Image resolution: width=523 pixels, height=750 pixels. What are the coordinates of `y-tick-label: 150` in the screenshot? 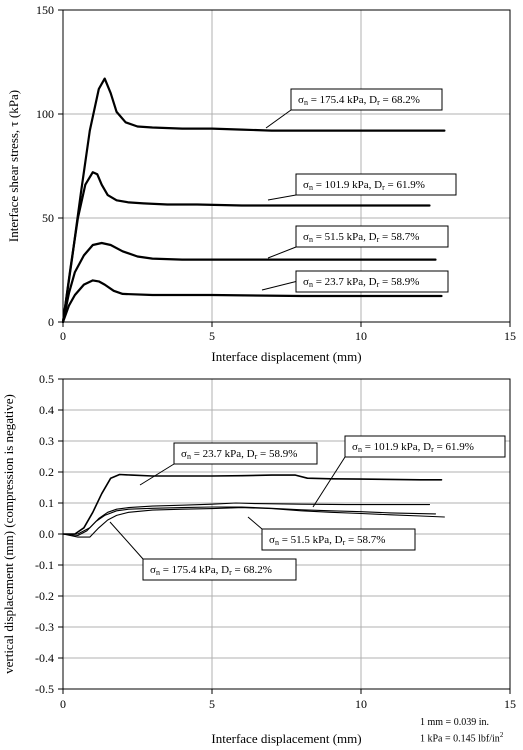 It's located at (45, 10).